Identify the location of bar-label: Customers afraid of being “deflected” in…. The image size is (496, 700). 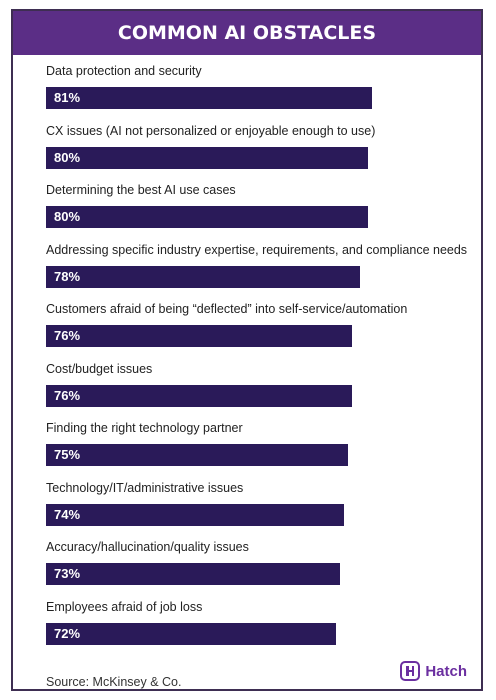
(227, 309).